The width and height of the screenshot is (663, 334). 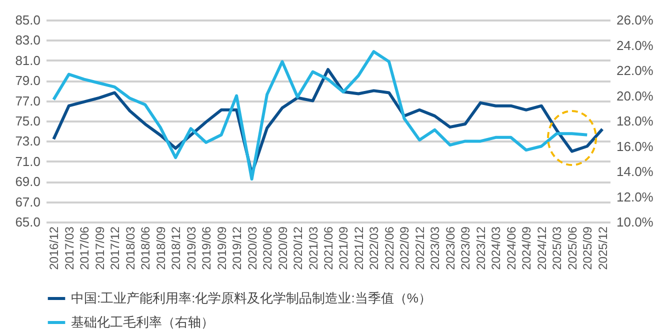 I want to click on x-tick-label: 2024/09, so click(x=527, y=248).